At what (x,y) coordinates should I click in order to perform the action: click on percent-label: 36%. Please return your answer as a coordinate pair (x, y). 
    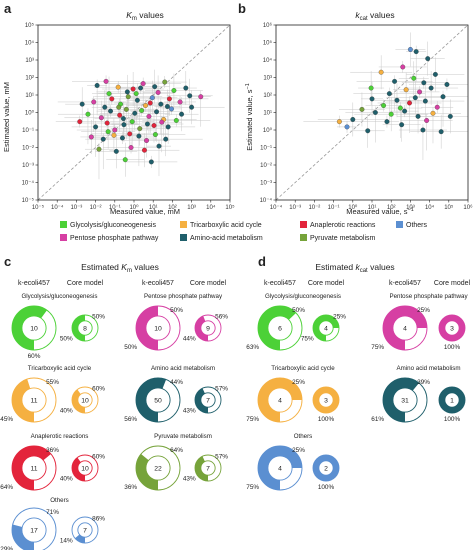
    Looking at the image, I should click on (52, 450).